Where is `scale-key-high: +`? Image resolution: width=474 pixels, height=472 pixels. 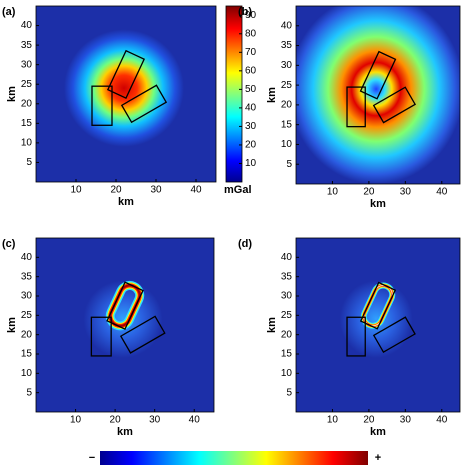 scale-key-high: + is located at coordinates (378, 458).